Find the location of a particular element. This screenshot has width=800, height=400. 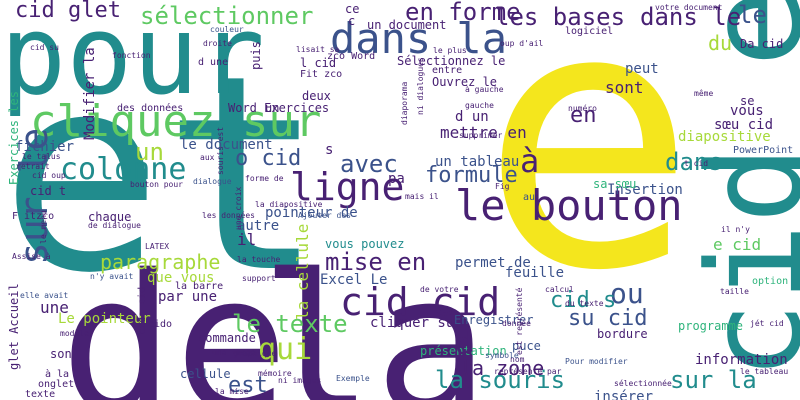

cloud-word: couleur is located at coordinates (227, 29).